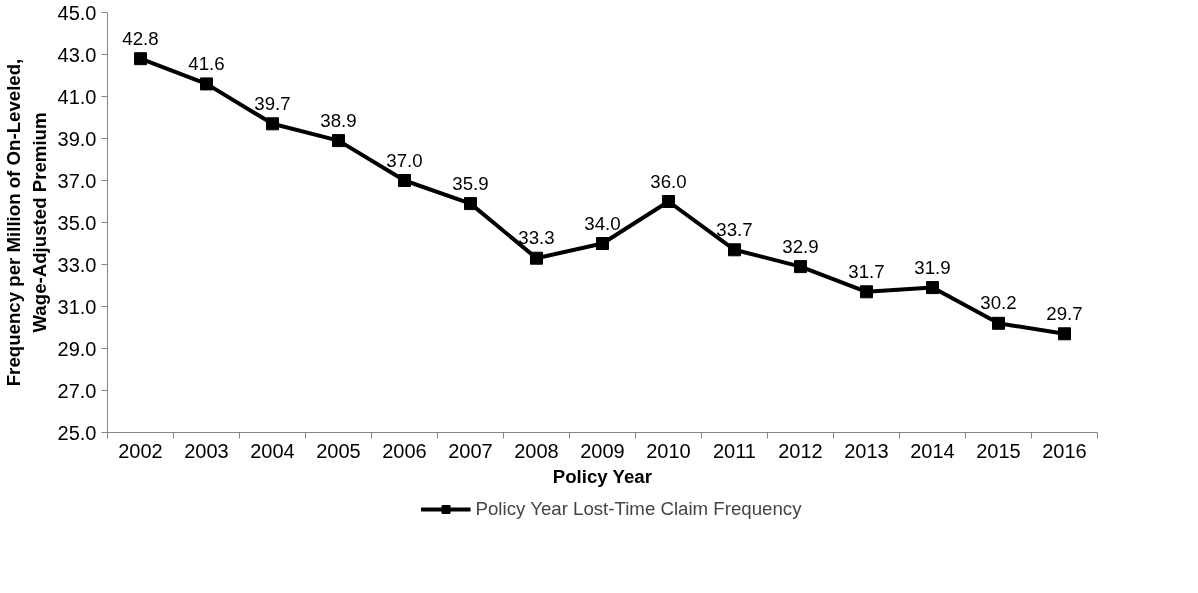  Describe the element at coordinates (866, 450) in the screenshot. I see `x-tick-label: 2013` at that location.